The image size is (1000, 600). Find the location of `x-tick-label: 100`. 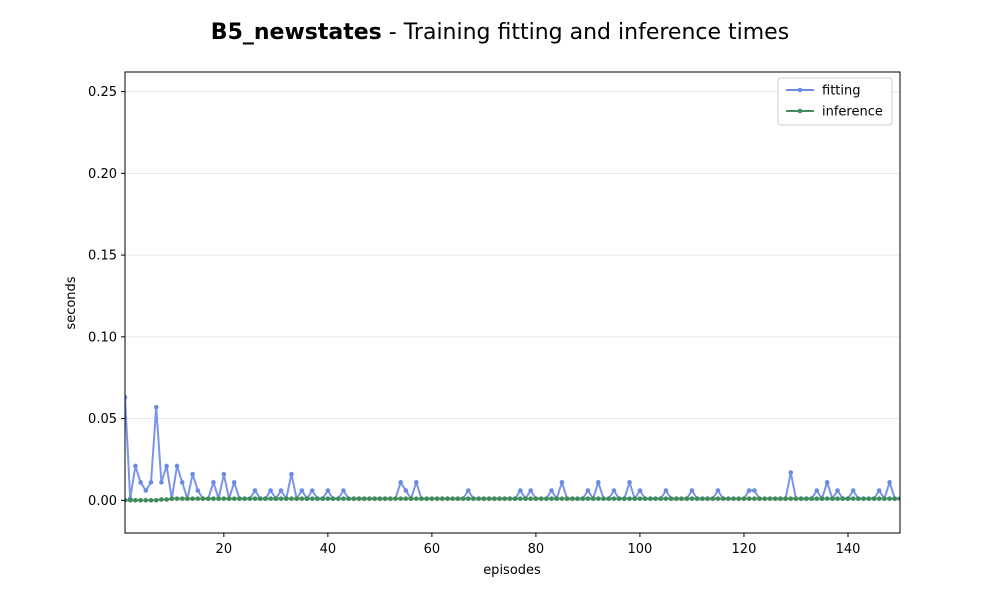

x-tick-label: 100 is located at coordinates (640, 549).